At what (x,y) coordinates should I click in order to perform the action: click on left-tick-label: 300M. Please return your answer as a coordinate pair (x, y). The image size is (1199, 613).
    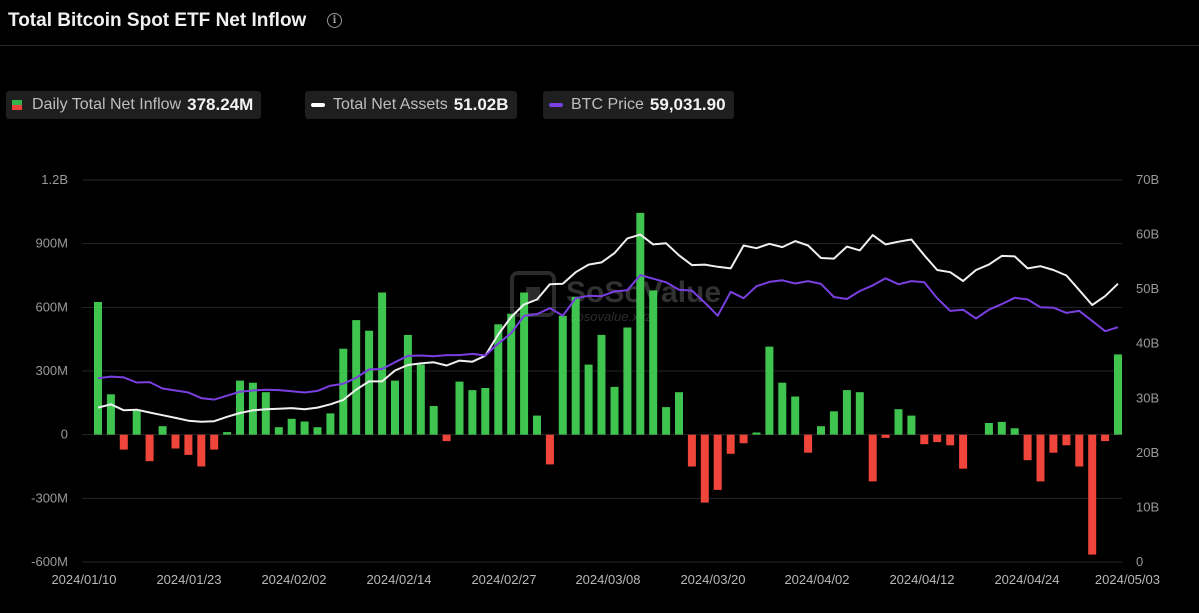
    Looking at the image, I should click on (51, 370).